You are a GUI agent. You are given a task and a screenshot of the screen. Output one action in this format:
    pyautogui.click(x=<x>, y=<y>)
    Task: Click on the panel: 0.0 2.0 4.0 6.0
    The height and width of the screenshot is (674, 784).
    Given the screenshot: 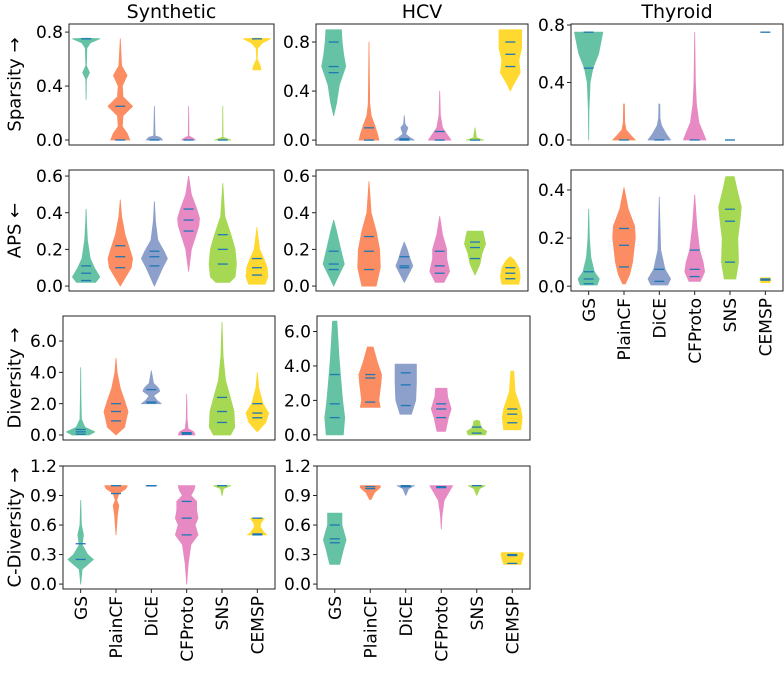 What is the action you would take?
    pyautogui.click(x=407, y=380)
    